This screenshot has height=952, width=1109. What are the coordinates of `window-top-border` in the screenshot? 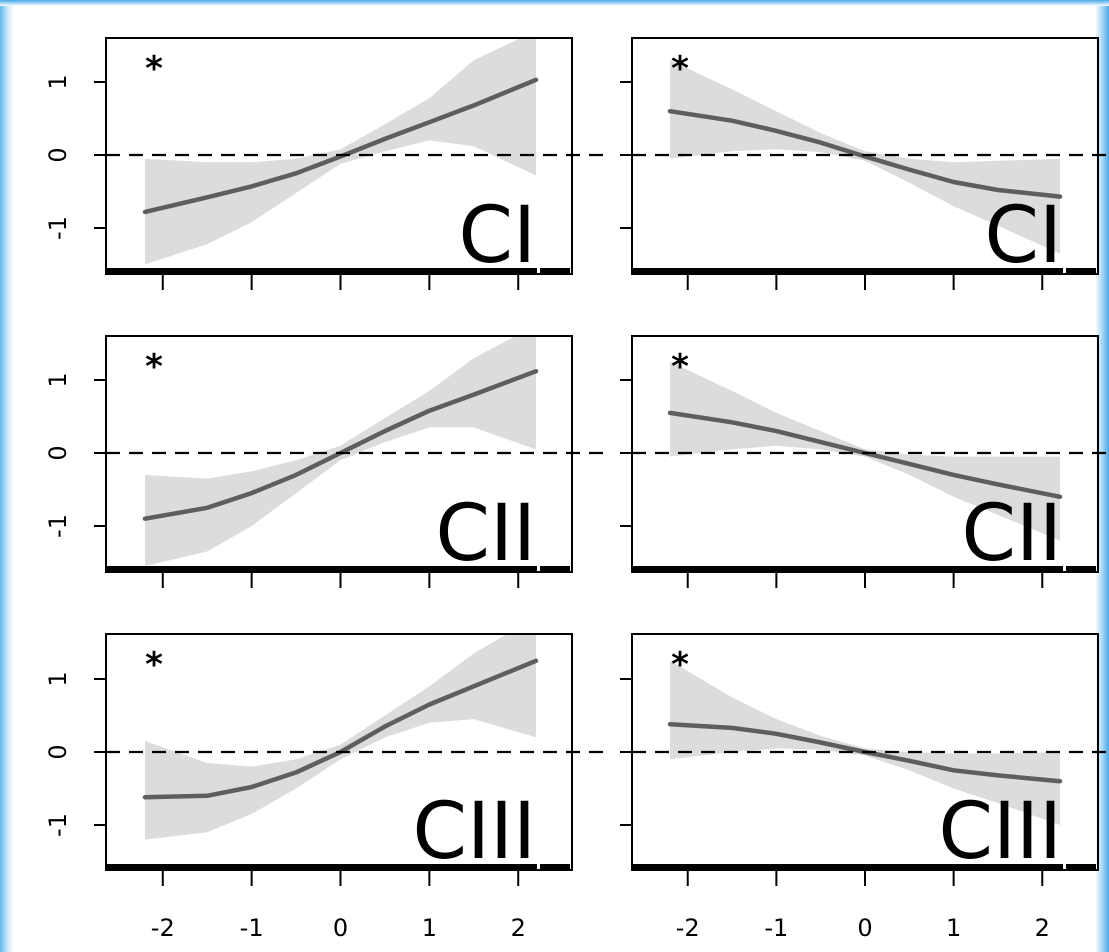 It's located at (554, 3).